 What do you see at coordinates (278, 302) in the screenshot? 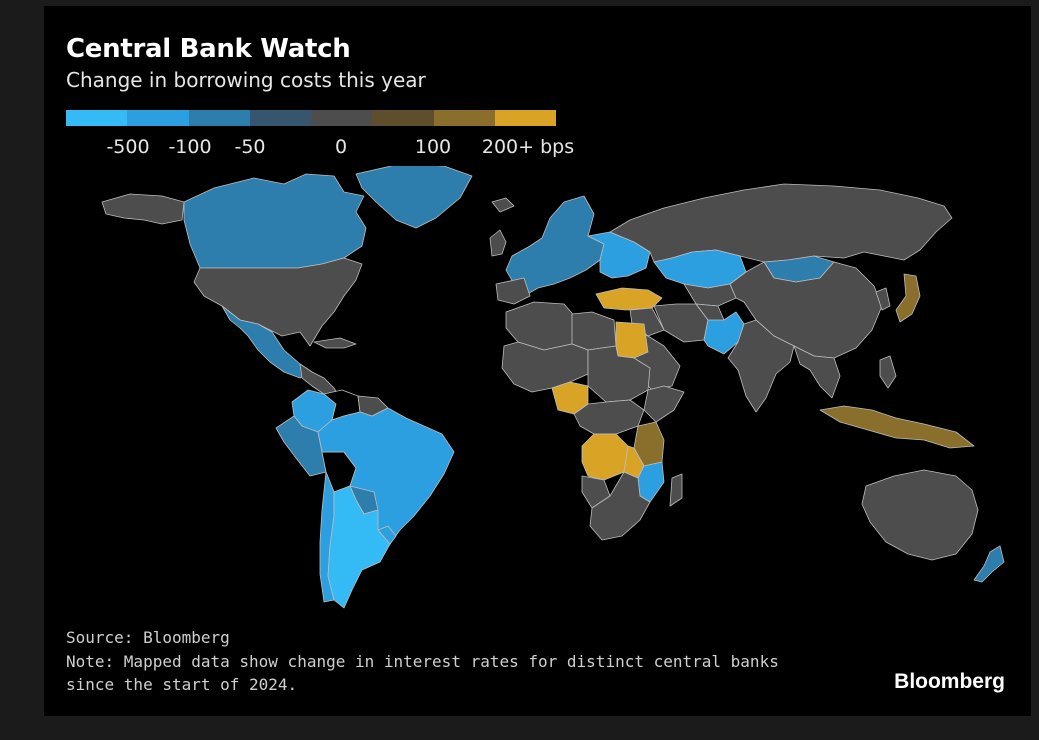
I see `region-united-states` at bounding box center [278, 302].